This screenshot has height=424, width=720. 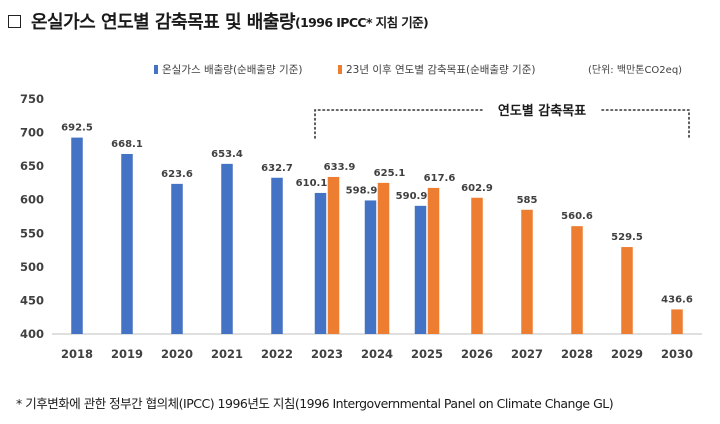 I want to click on annotation-label: 연도별 감축목표, so click(x=542, y=111).